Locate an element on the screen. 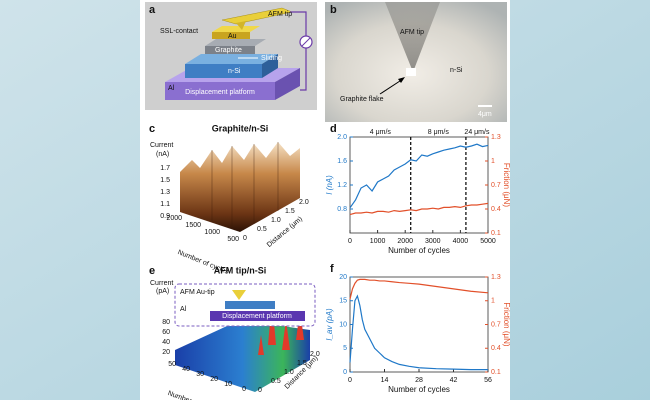 The width and height of the screenshot is (650, 400). nsi-top is located at coordinates (231, 59).